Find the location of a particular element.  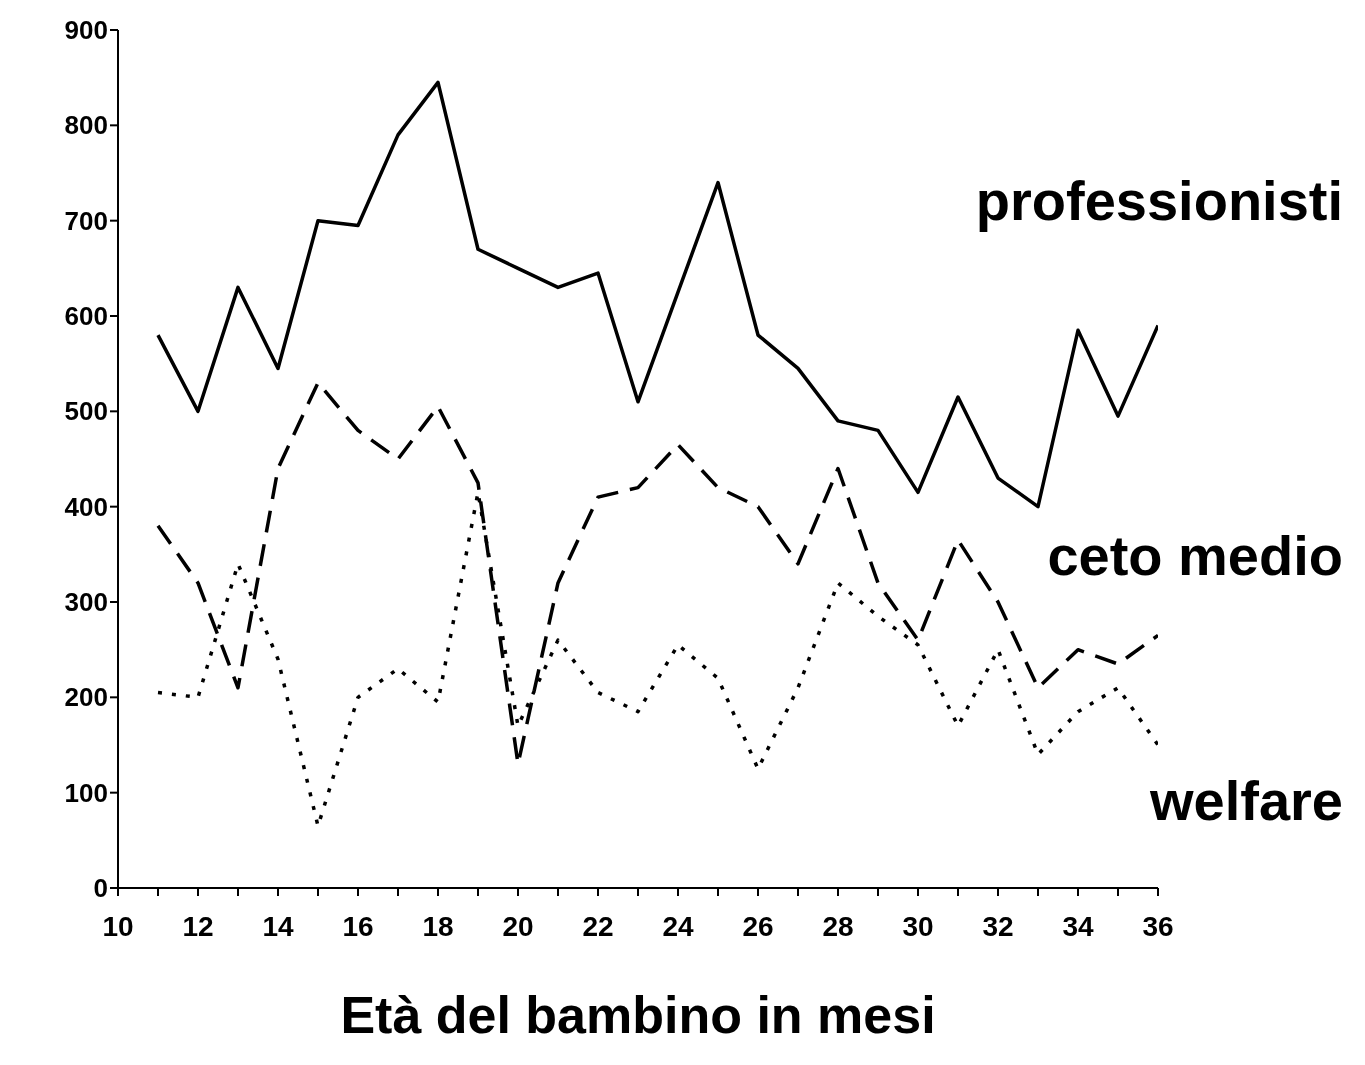

y-tick-label: 0 is located at coordinates (100, 888).